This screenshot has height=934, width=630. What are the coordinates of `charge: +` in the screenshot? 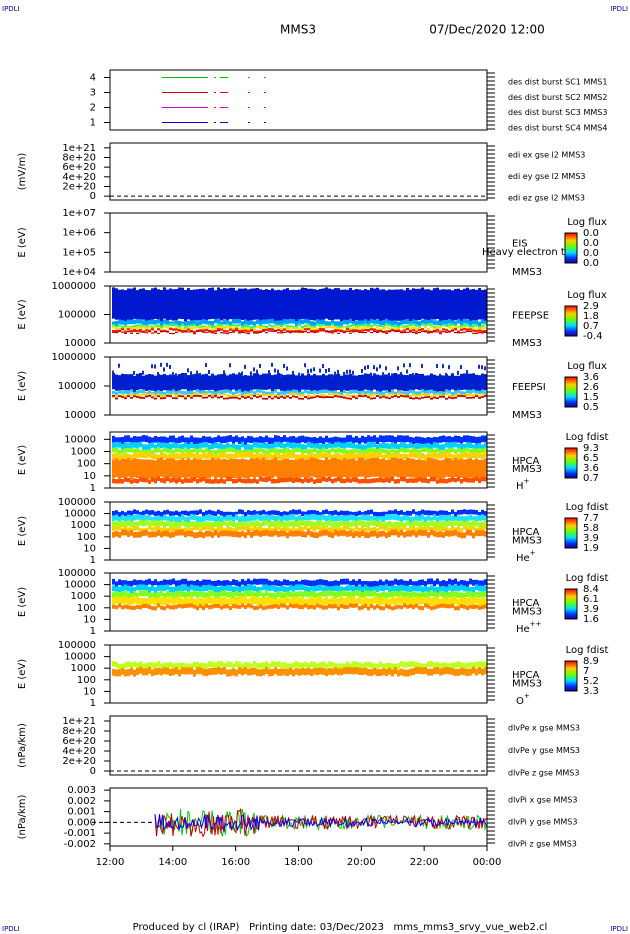 It's located at (527, 696).